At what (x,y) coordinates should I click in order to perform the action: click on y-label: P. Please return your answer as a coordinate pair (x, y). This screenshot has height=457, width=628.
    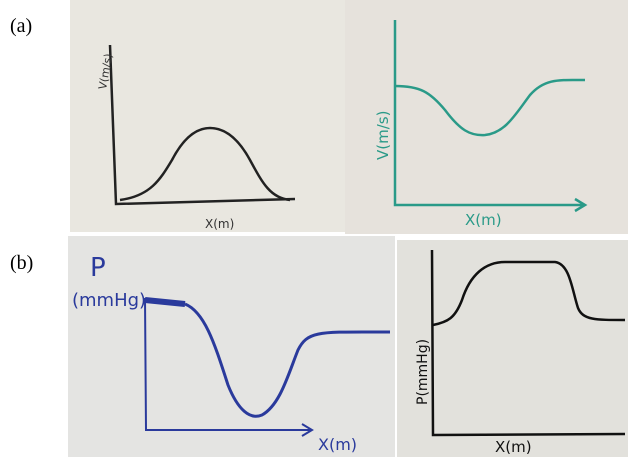
    Looking at the image, I should click on (98, 268).